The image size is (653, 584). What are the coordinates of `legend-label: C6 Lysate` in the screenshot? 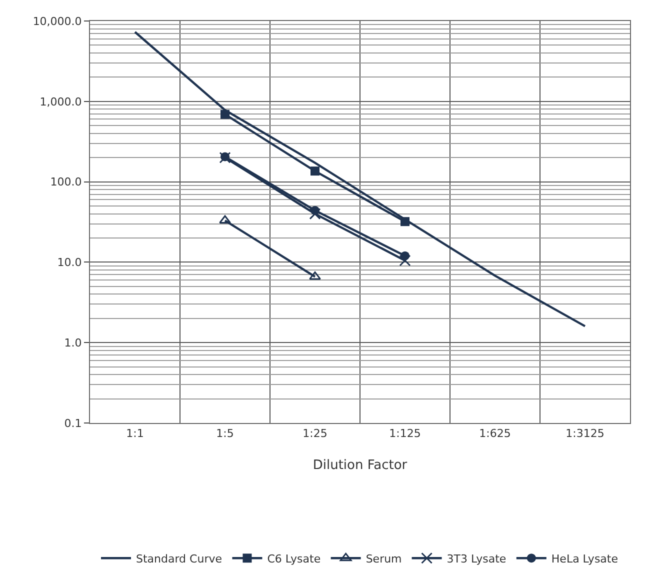 It's located at (294, 559).